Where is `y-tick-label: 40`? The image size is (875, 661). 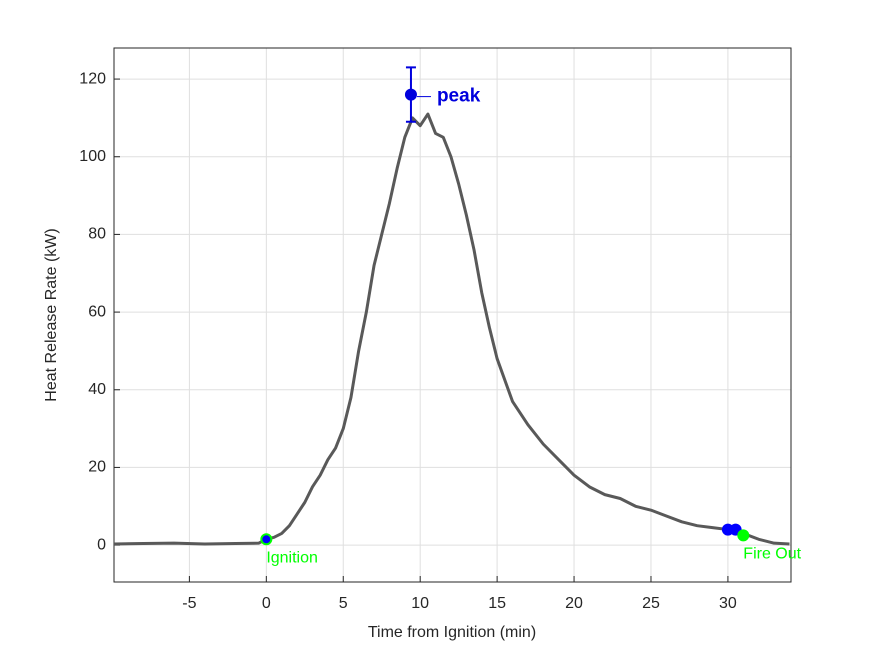 y-tick-label: 40 is located at coordinates (97, 389).